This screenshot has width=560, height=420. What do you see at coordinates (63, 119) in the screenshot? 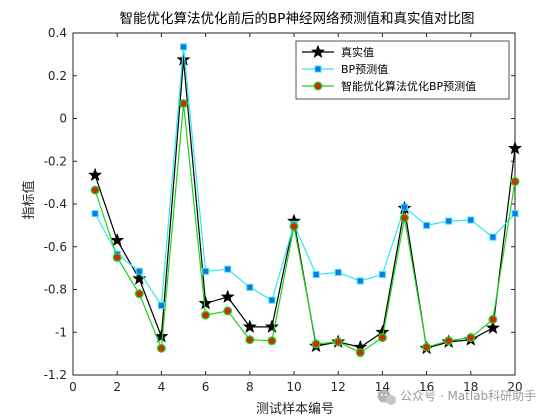
I see `y-tick-label: 0` at bounding box center [63, 119].